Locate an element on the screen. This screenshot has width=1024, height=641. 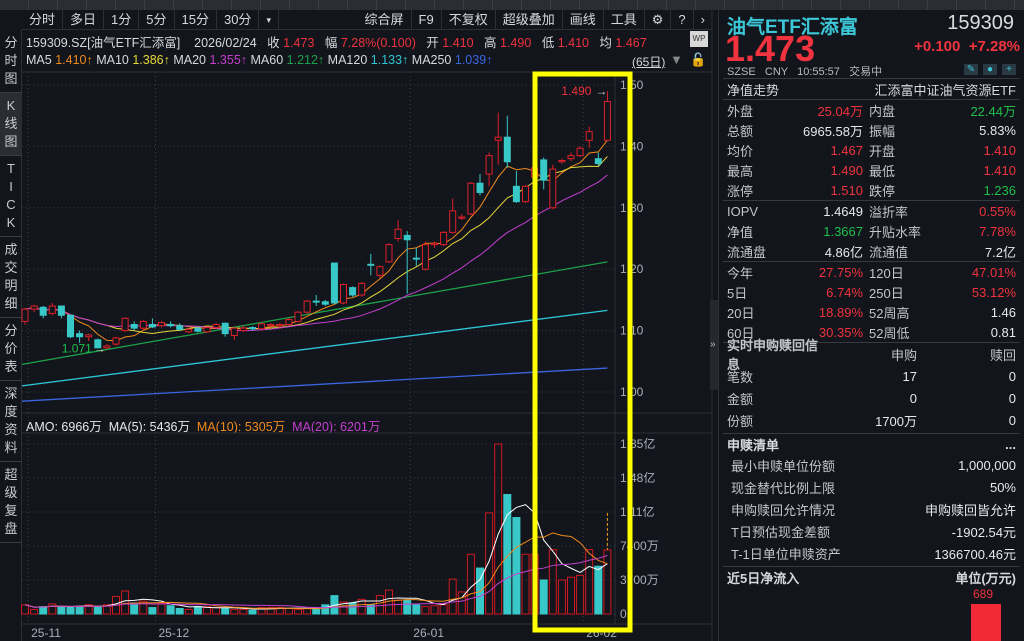
change-value: 7.28%(0.100) is located at coordinates (378, 43).